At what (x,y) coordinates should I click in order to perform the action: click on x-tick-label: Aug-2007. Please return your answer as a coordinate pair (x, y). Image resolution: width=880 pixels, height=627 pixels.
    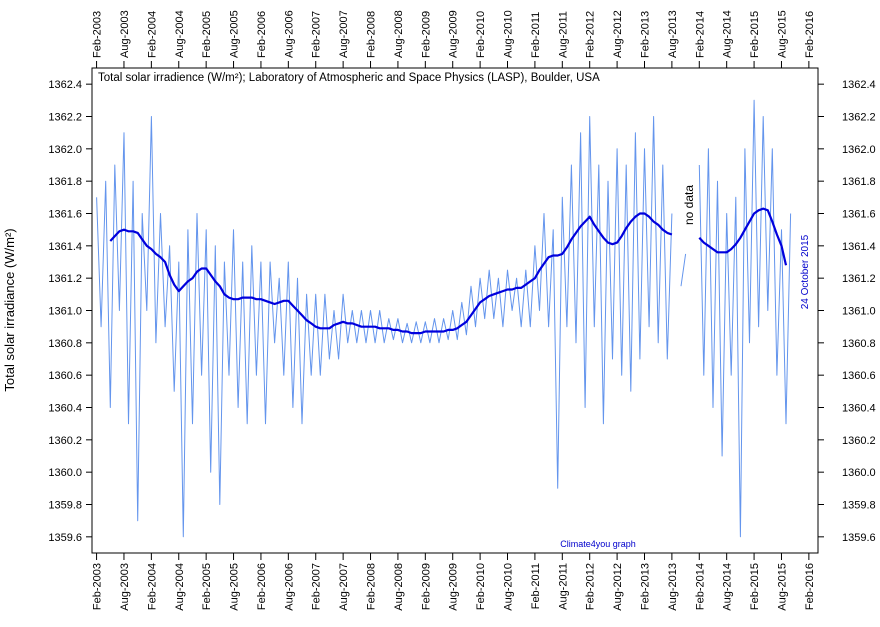
    Looking at the image, I should click on (344, 587).